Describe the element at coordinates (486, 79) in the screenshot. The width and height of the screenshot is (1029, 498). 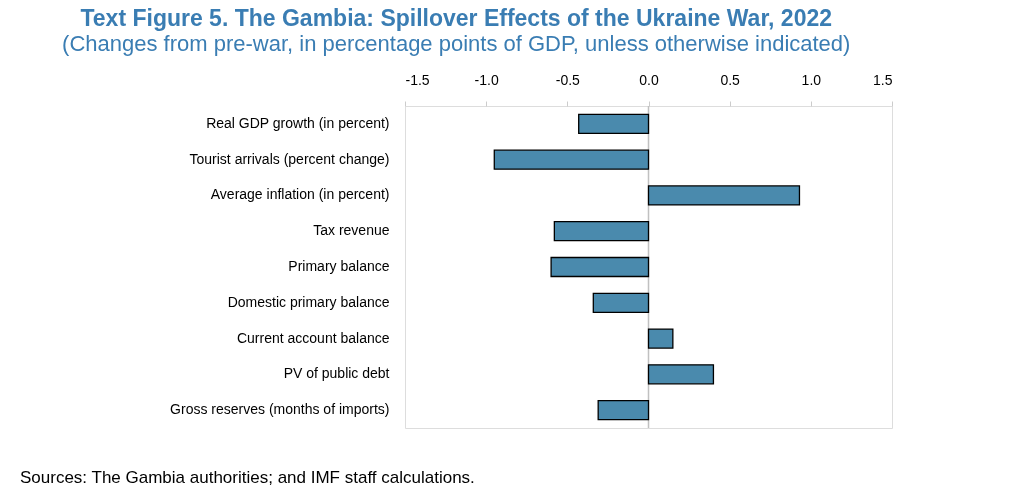
I see `x-tick-label: -1.0` at that location.